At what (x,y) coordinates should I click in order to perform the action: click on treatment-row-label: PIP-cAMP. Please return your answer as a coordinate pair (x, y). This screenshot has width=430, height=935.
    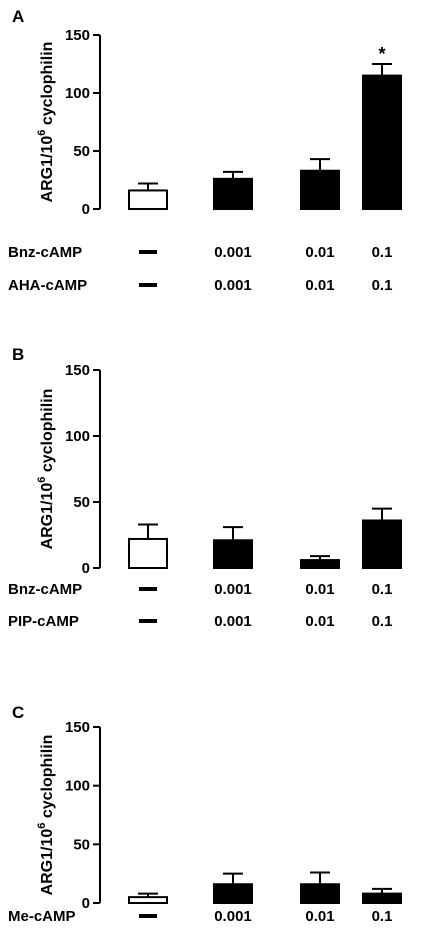
    Looking at the image, I should click on (43, 621).